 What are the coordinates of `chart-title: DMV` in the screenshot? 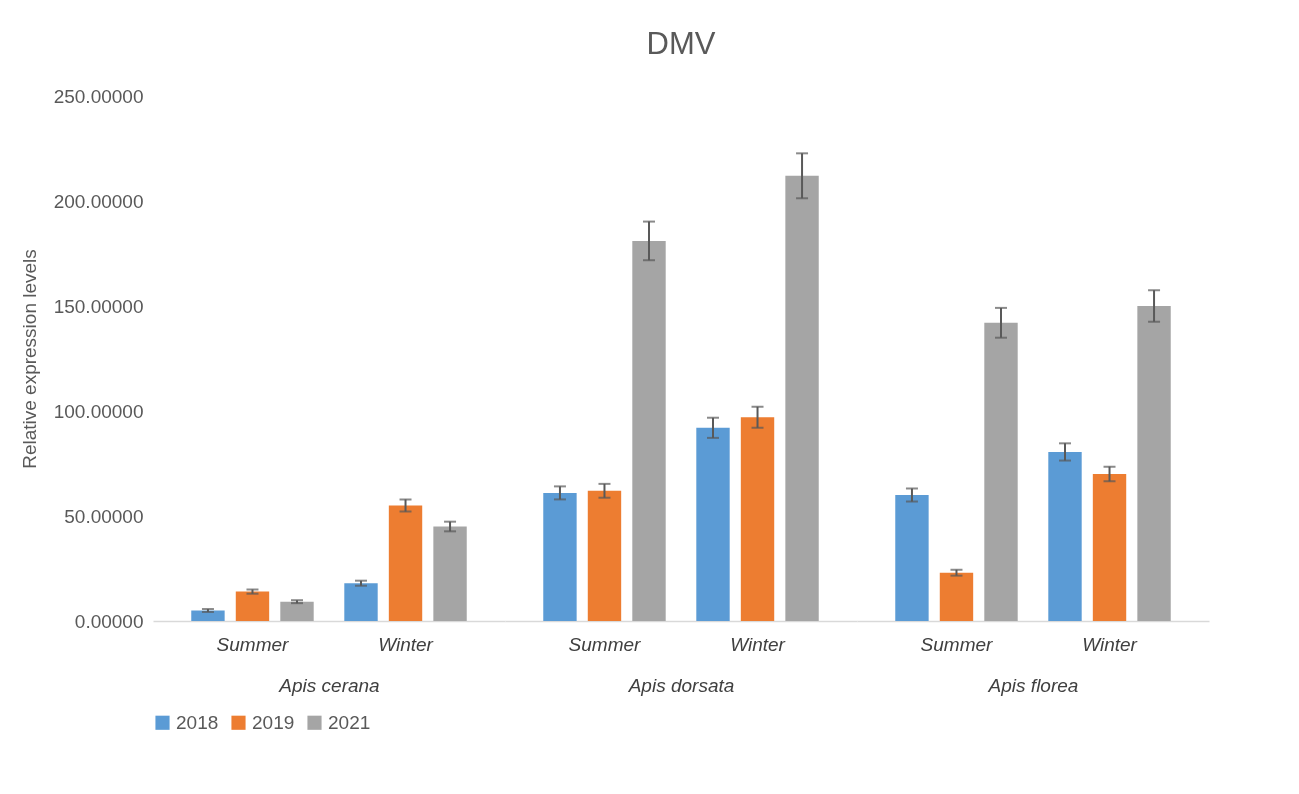 It's located at (681, 43).